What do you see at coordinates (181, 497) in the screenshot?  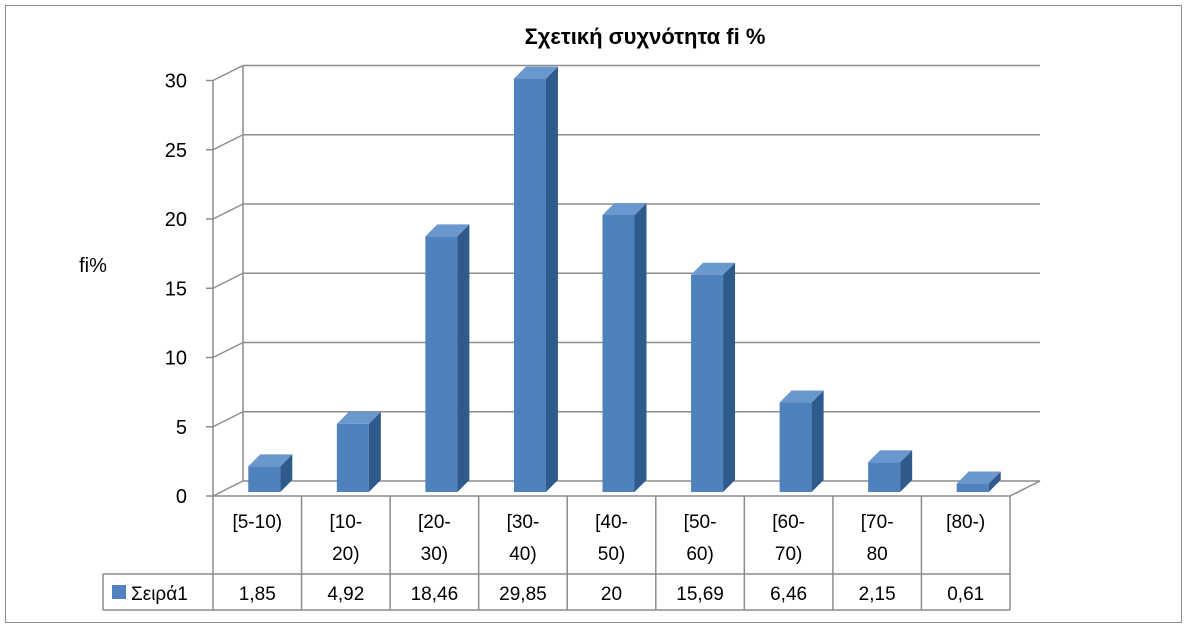 I see `y-tick-label: 0` at bounding box center [181, 497].